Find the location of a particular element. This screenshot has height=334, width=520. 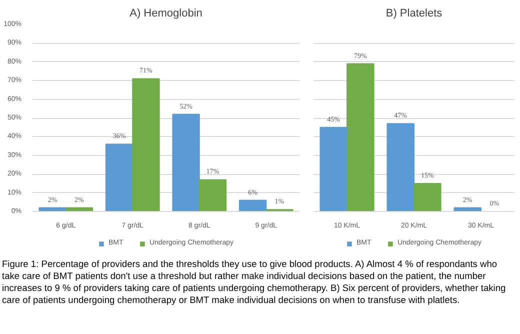

chart-title: A) Hemoglobin is located at coordinates (166, 14).